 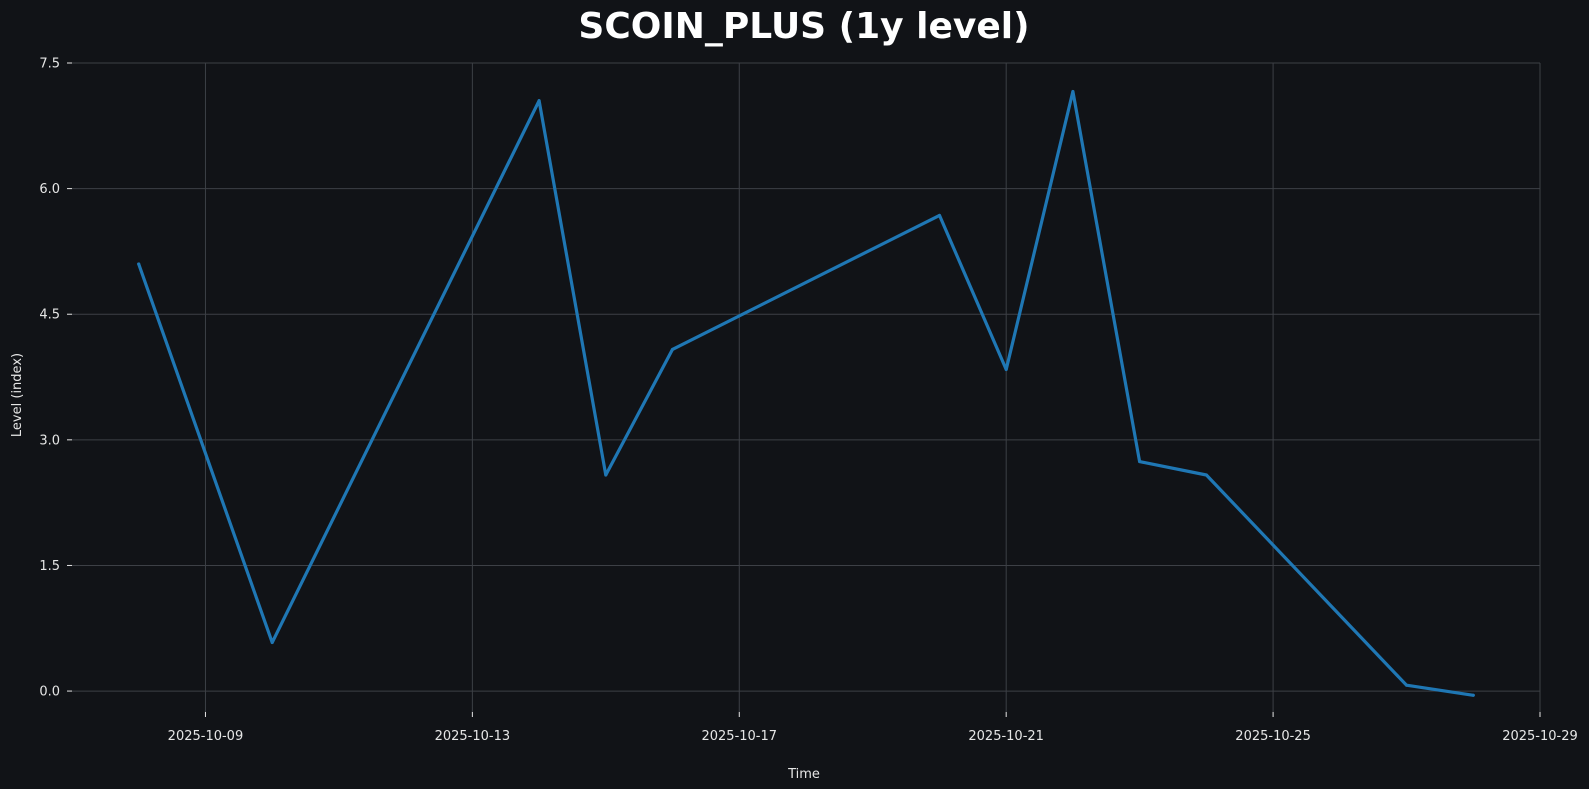 I want to click on x-tick-label: 2025-10-21, so click(x=1006, y=736).